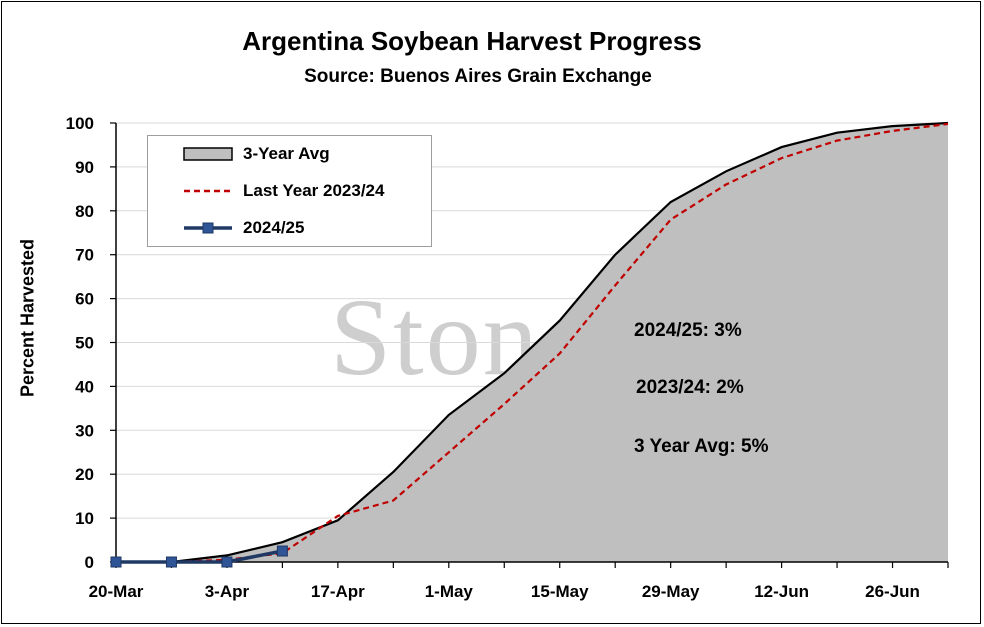 The width and height of the screenshot is (984, 627). What do you see at coordinates (472, 41) in the screenshot?
I see `chart-title: Argentina Soybean Harvest Progress` at bounding box center [472, 41].